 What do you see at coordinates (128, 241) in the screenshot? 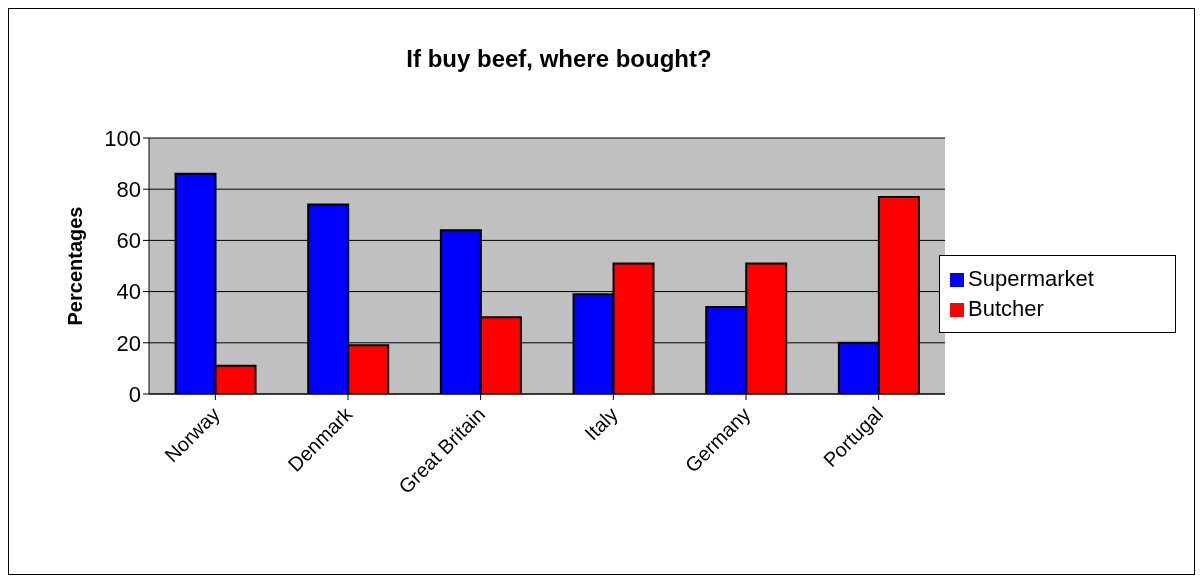
I see `y-tick-label: 60` at bounding box center [128, 241].